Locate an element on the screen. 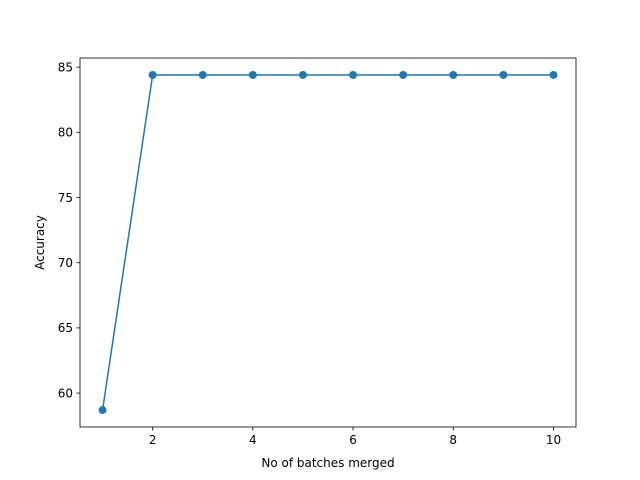 Image resolution: width=640 pixels, height=480 pixels. y-tick-label: 75 is located at coordinates (65, 198).